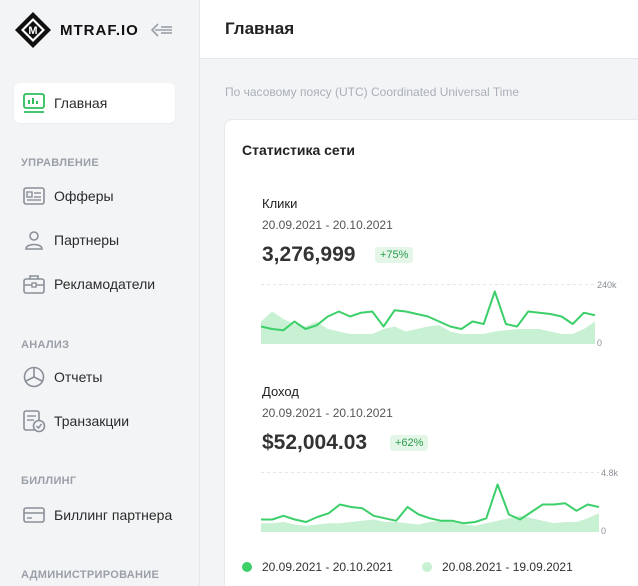 Image resolution: width=638 pixels, height=586 pixels. I want to click on sidebar-item-transactions: Транзакции, so click(94, 421).